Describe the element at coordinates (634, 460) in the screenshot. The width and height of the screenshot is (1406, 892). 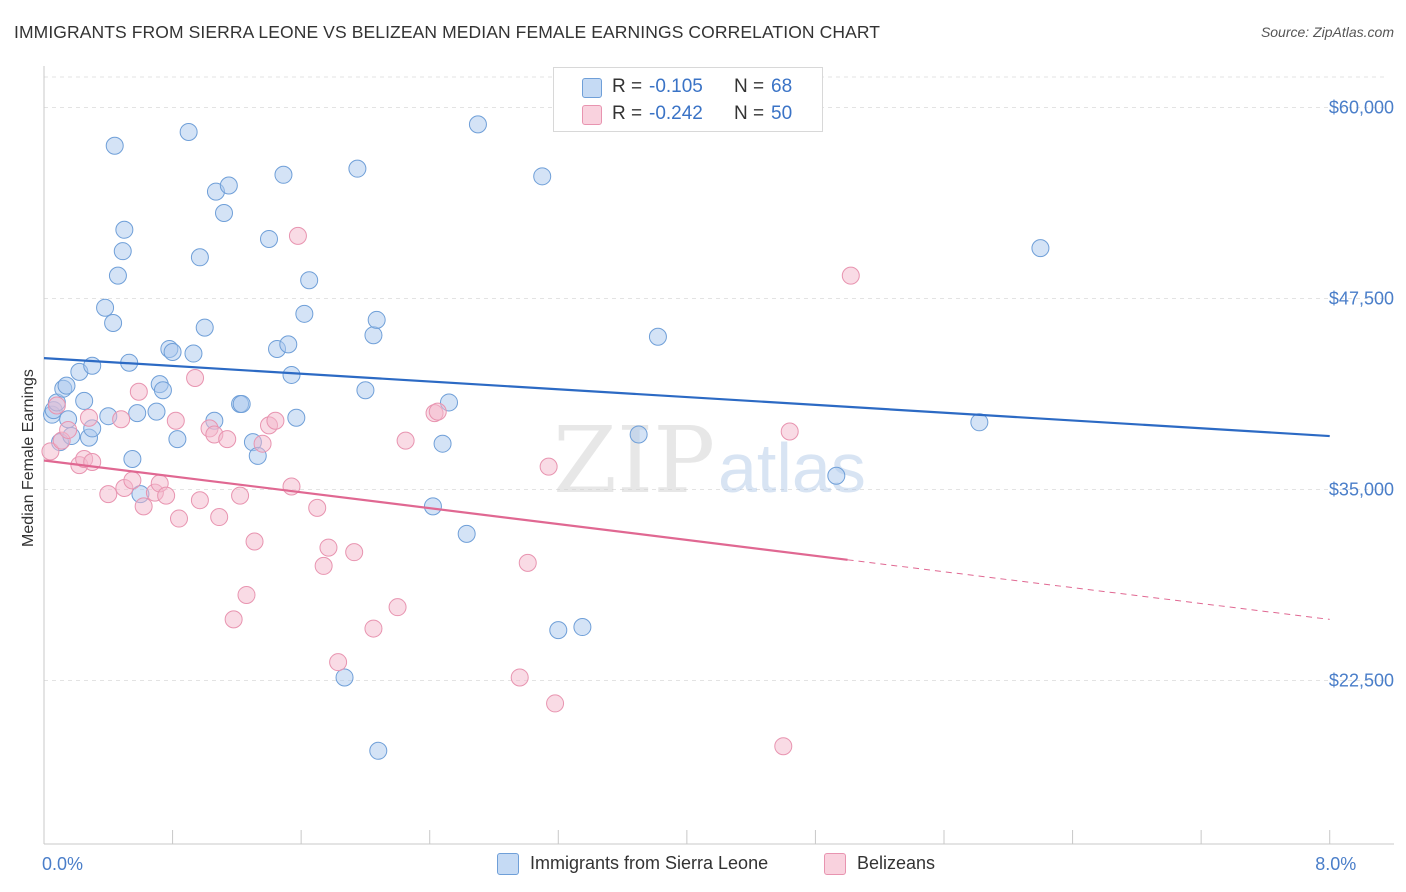
I see `watermark-zip: ZIP` at that location.